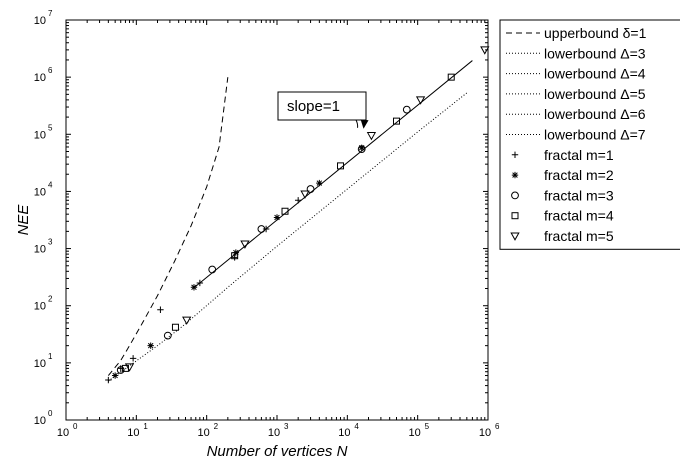 Image resolution: width=680 pixels, height=462 pixels. Describe the element at coordinates (23, 220) in the screenshot. I see `y-axis-label: NEE` at that location.